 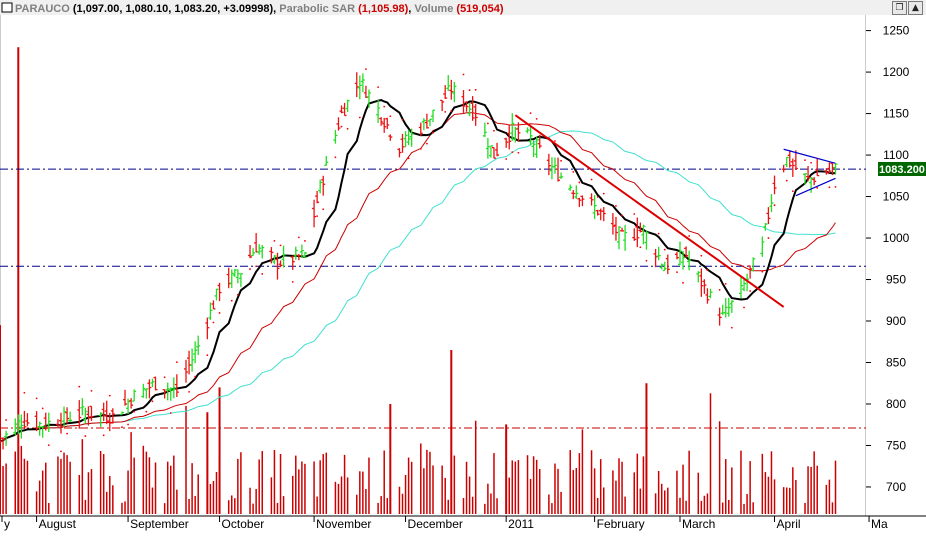 What do you see at coordinates (879, 524) in the screenshot?
I see `x-tick-label: Ma` at bounding box center [879, 524].